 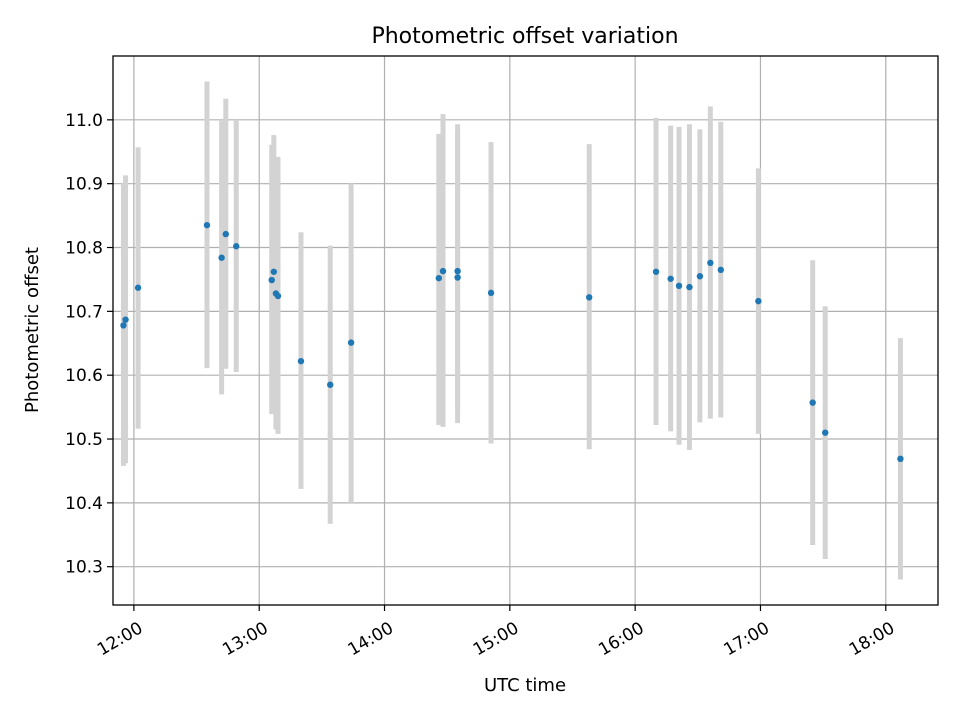 What do you see at coordinates (525, 685) in the screenshot?
I see `x-axis-label: UTC time` at bounding box center [525, 685].